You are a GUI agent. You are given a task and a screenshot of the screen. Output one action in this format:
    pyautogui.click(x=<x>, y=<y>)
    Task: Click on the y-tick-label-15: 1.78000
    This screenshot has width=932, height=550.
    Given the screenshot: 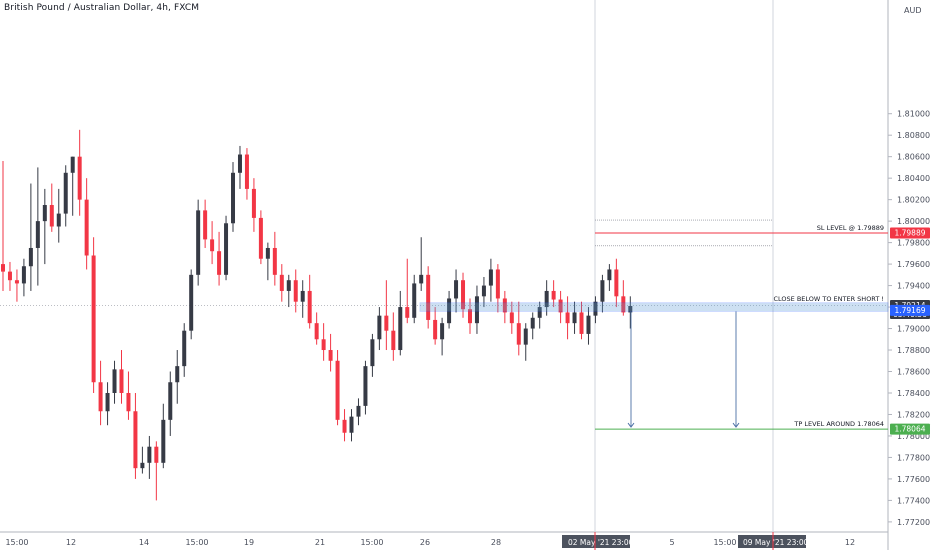 What is the action you would take?
    pyautogui.click(x=913, y=436)
    